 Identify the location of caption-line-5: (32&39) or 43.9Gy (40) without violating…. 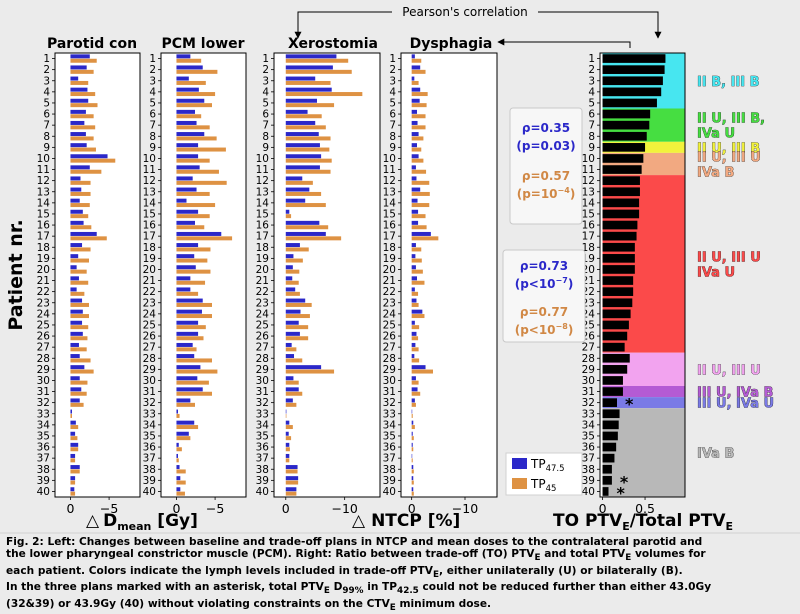
(401, 606).